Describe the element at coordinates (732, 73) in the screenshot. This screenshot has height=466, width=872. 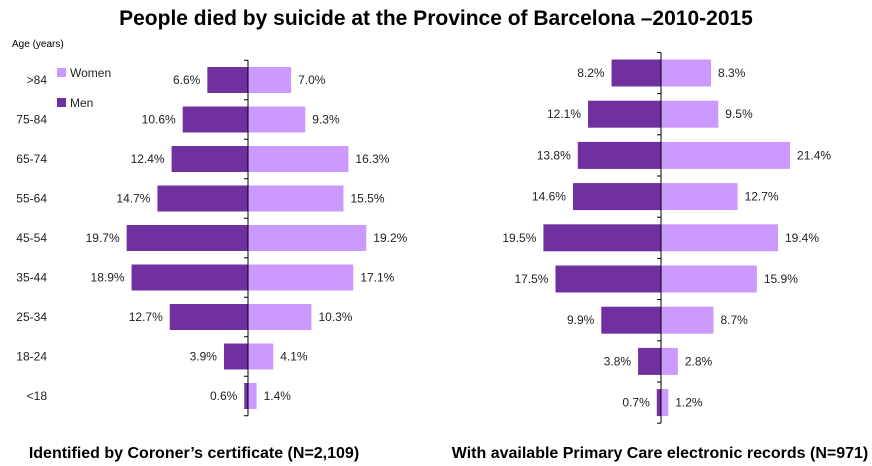
I see `label-women-chart2-0: 8.3%` at that location.